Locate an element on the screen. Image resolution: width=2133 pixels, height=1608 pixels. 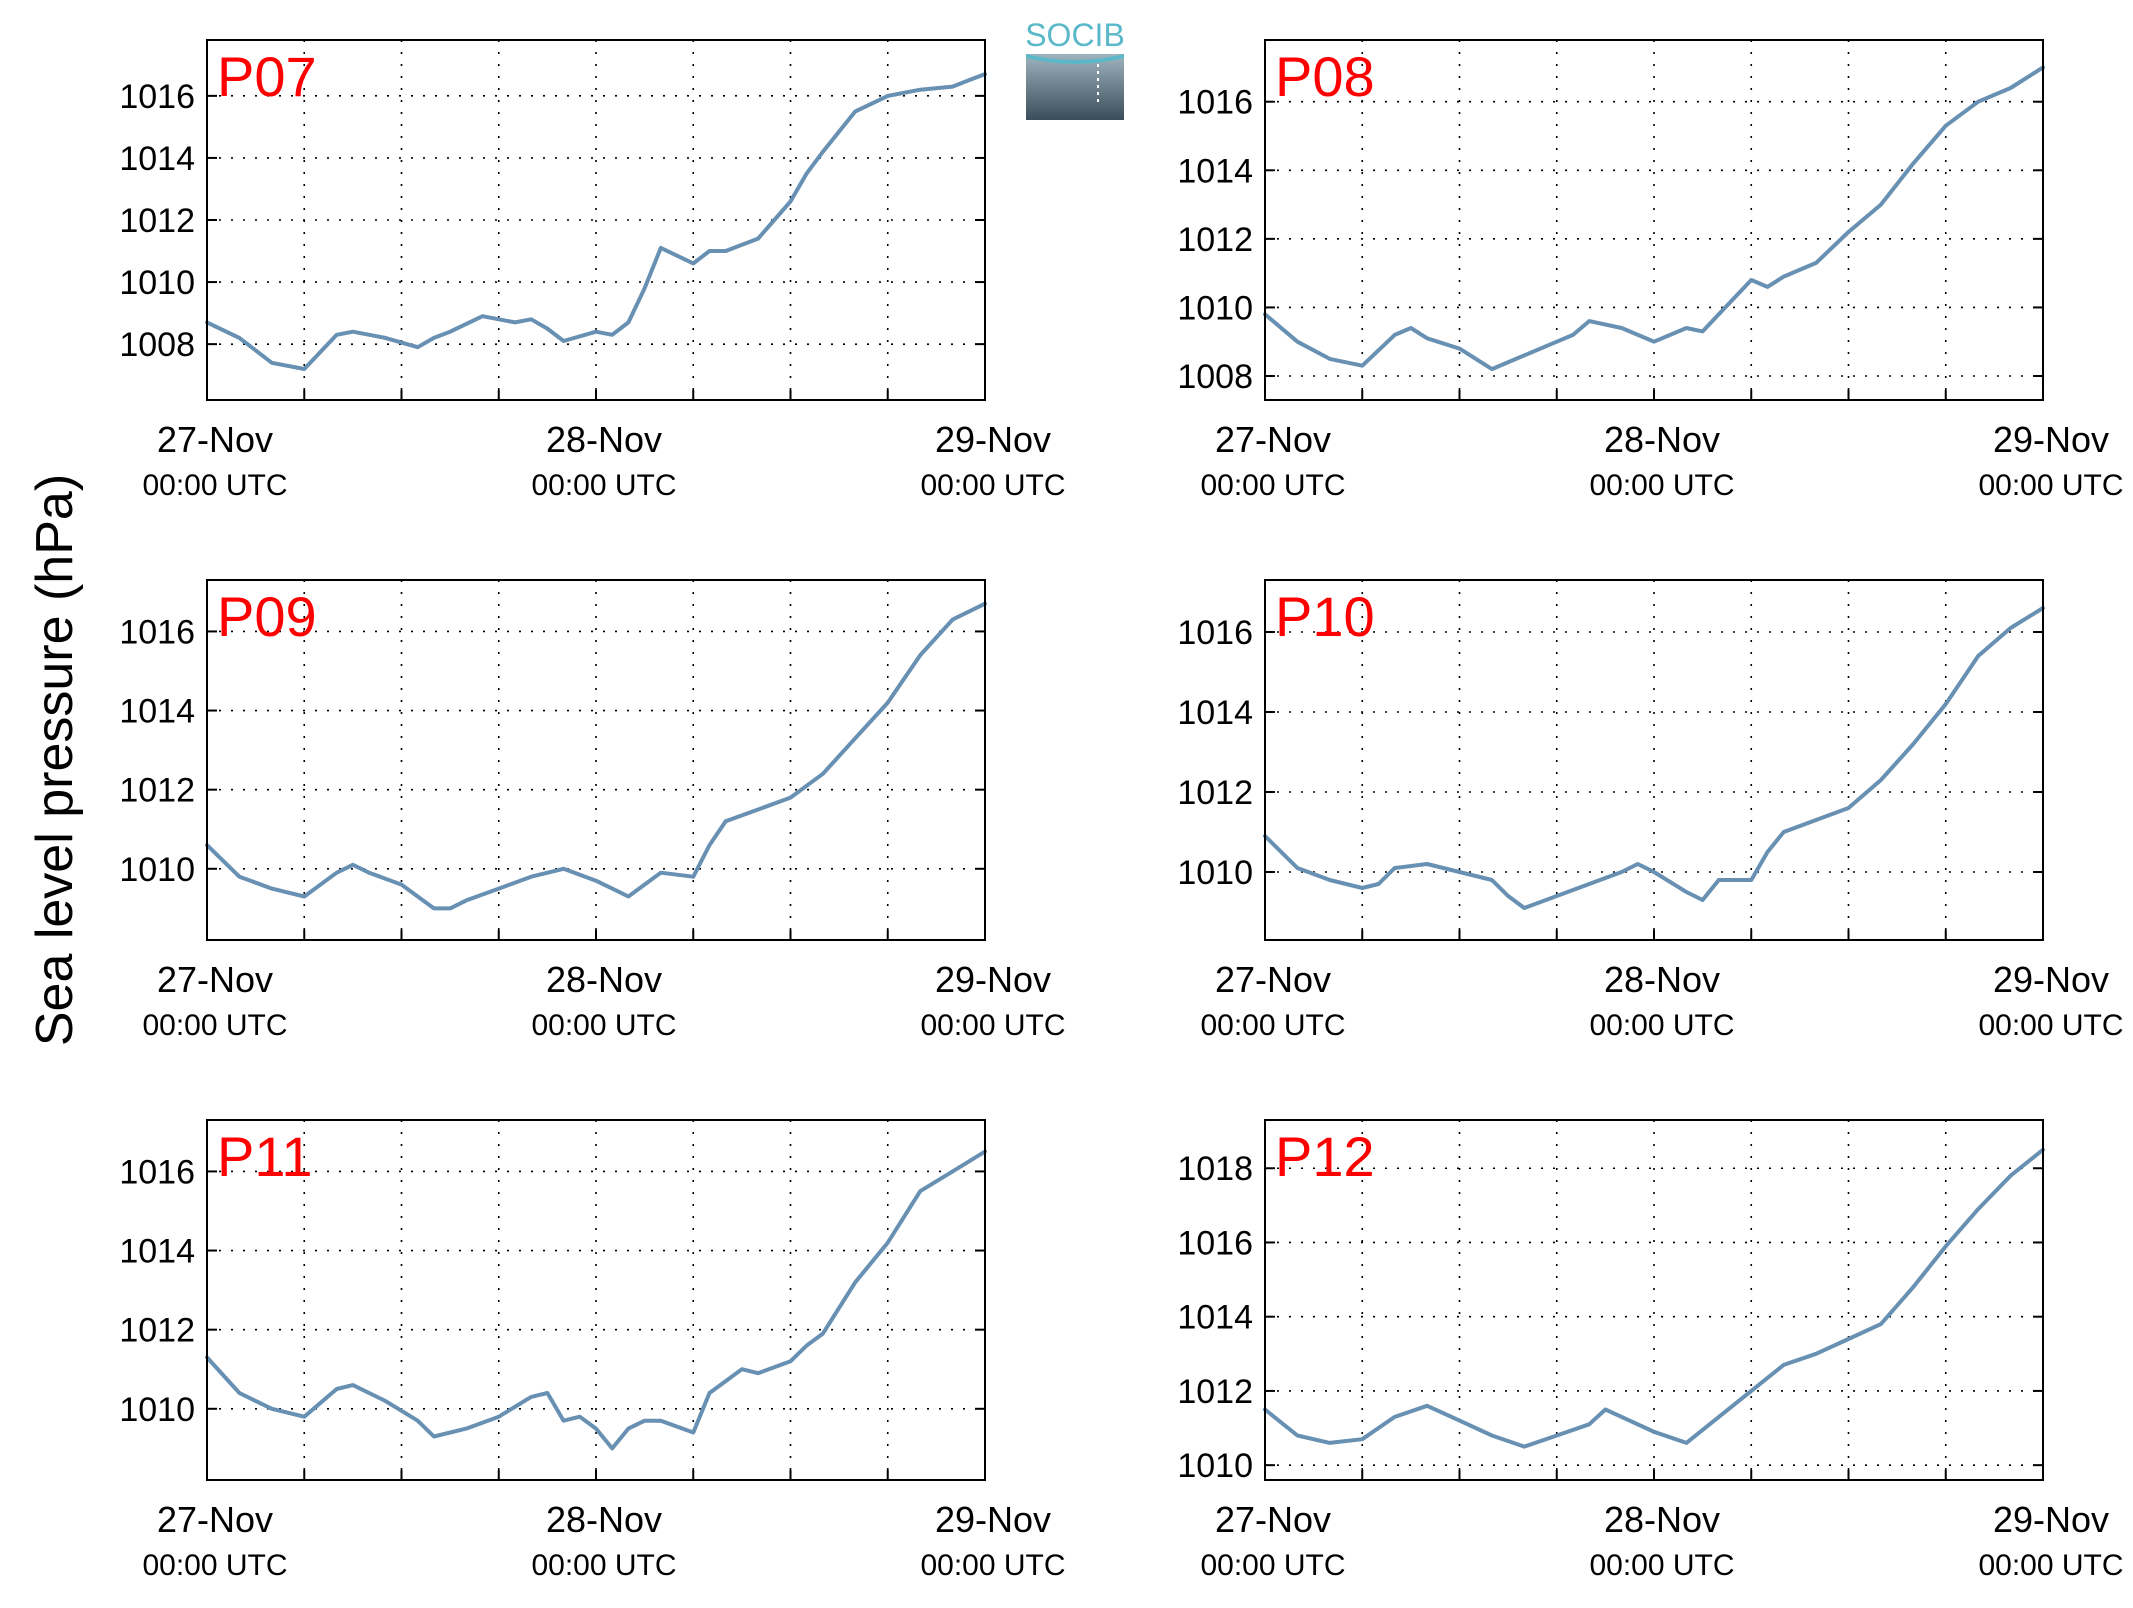
y-axis-label: Sea level pressure (hPa) is located at coordinates (55, 760).